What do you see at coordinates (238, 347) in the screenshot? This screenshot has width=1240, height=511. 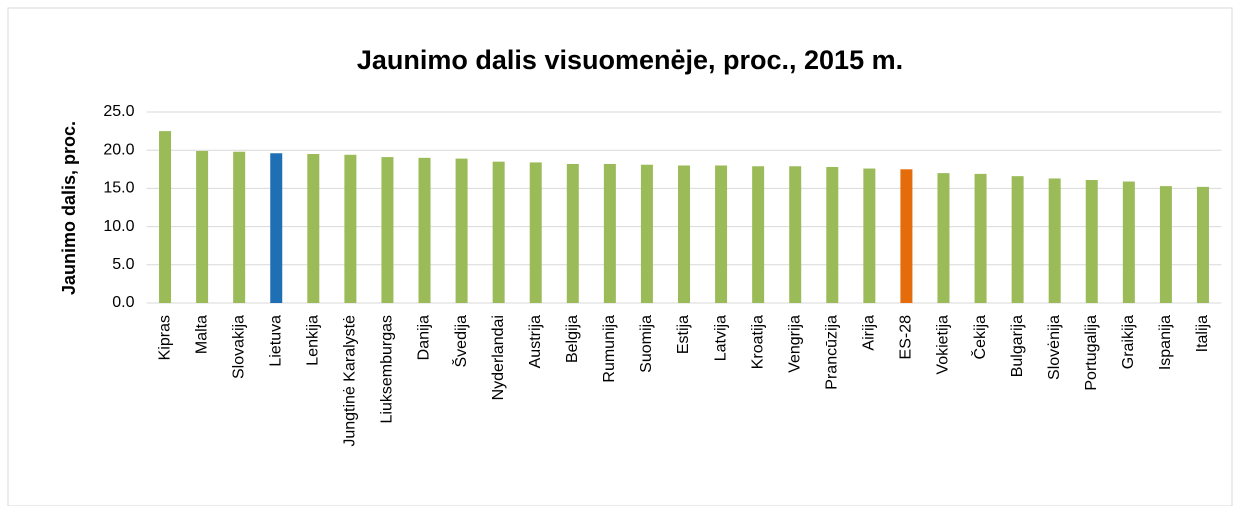 I see `x-tick-label: Slovakija` at bounding box center [238, 347].